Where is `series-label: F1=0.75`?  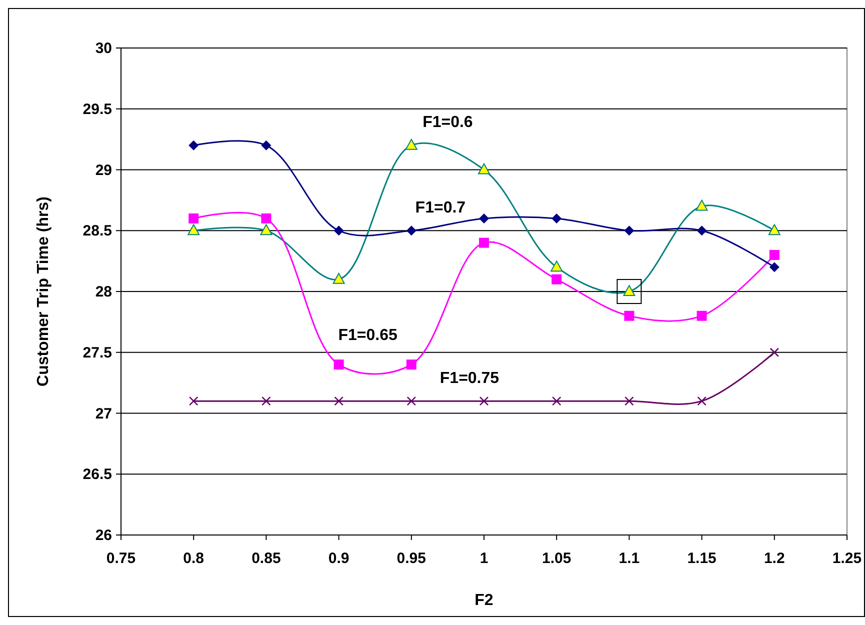 series-label: F1=0.75 is located at coordinates (470, 378).